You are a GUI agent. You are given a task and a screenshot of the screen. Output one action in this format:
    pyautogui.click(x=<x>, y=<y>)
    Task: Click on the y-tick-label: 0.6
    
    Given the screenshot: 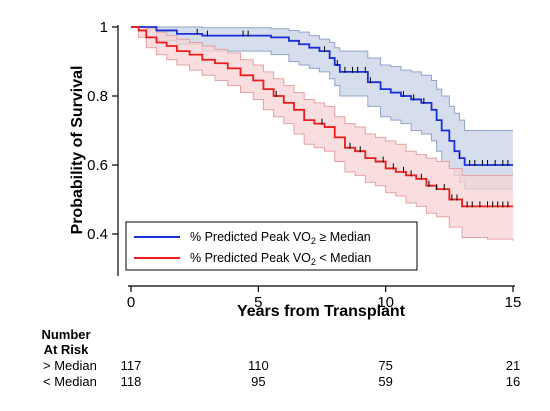 What is the action you would take?
    pyautogui.click(x=97, y=165)
    